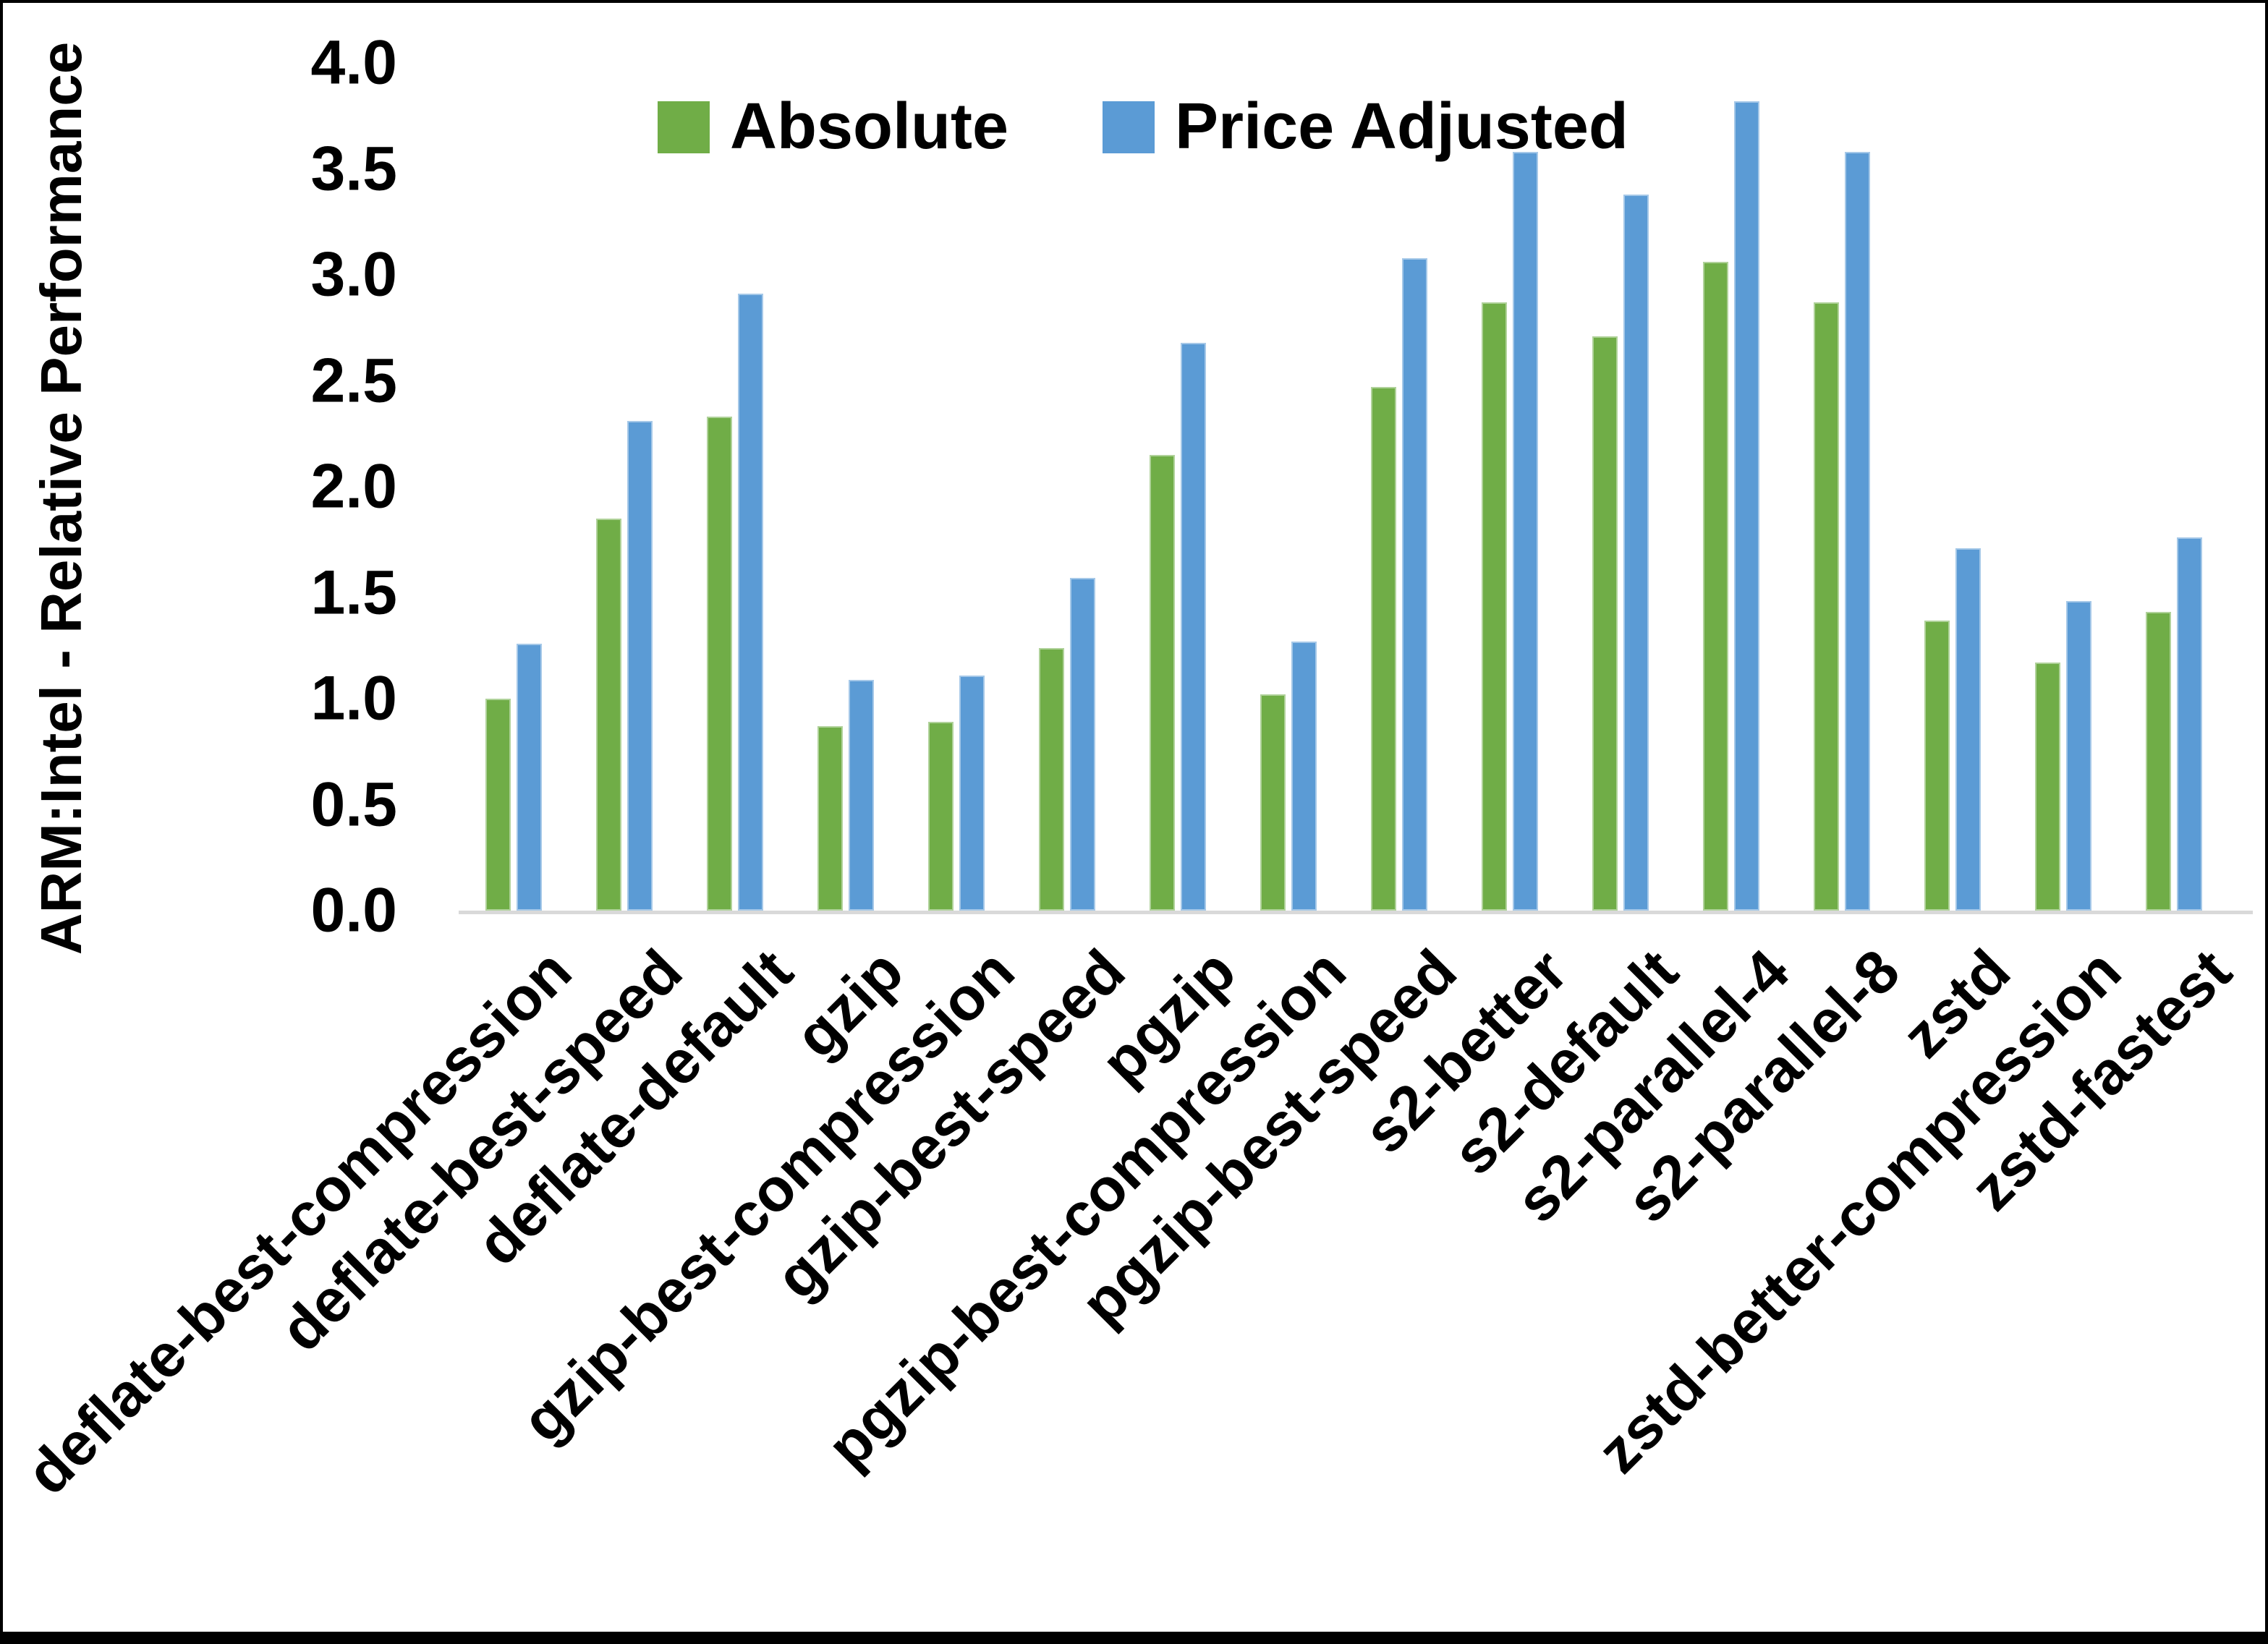  Describe the element at coordinates (1273, 802) in the screenshot. I see `bar-absolute-pgzip-best-compression` at that location.